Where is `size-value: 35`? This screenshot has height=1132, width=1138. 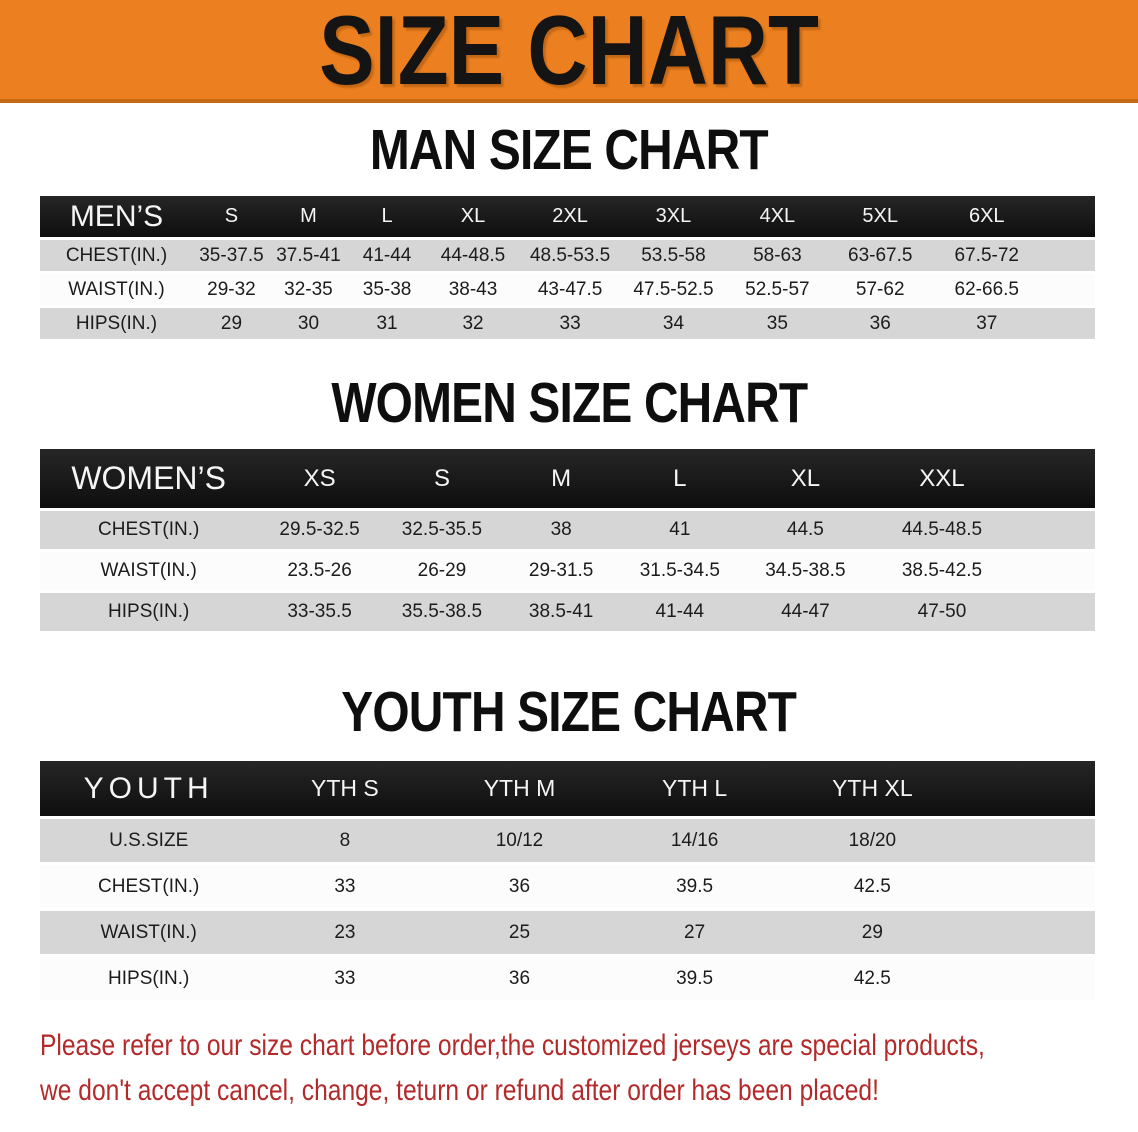 size-value: 35 is located at coordinates (777, 323).